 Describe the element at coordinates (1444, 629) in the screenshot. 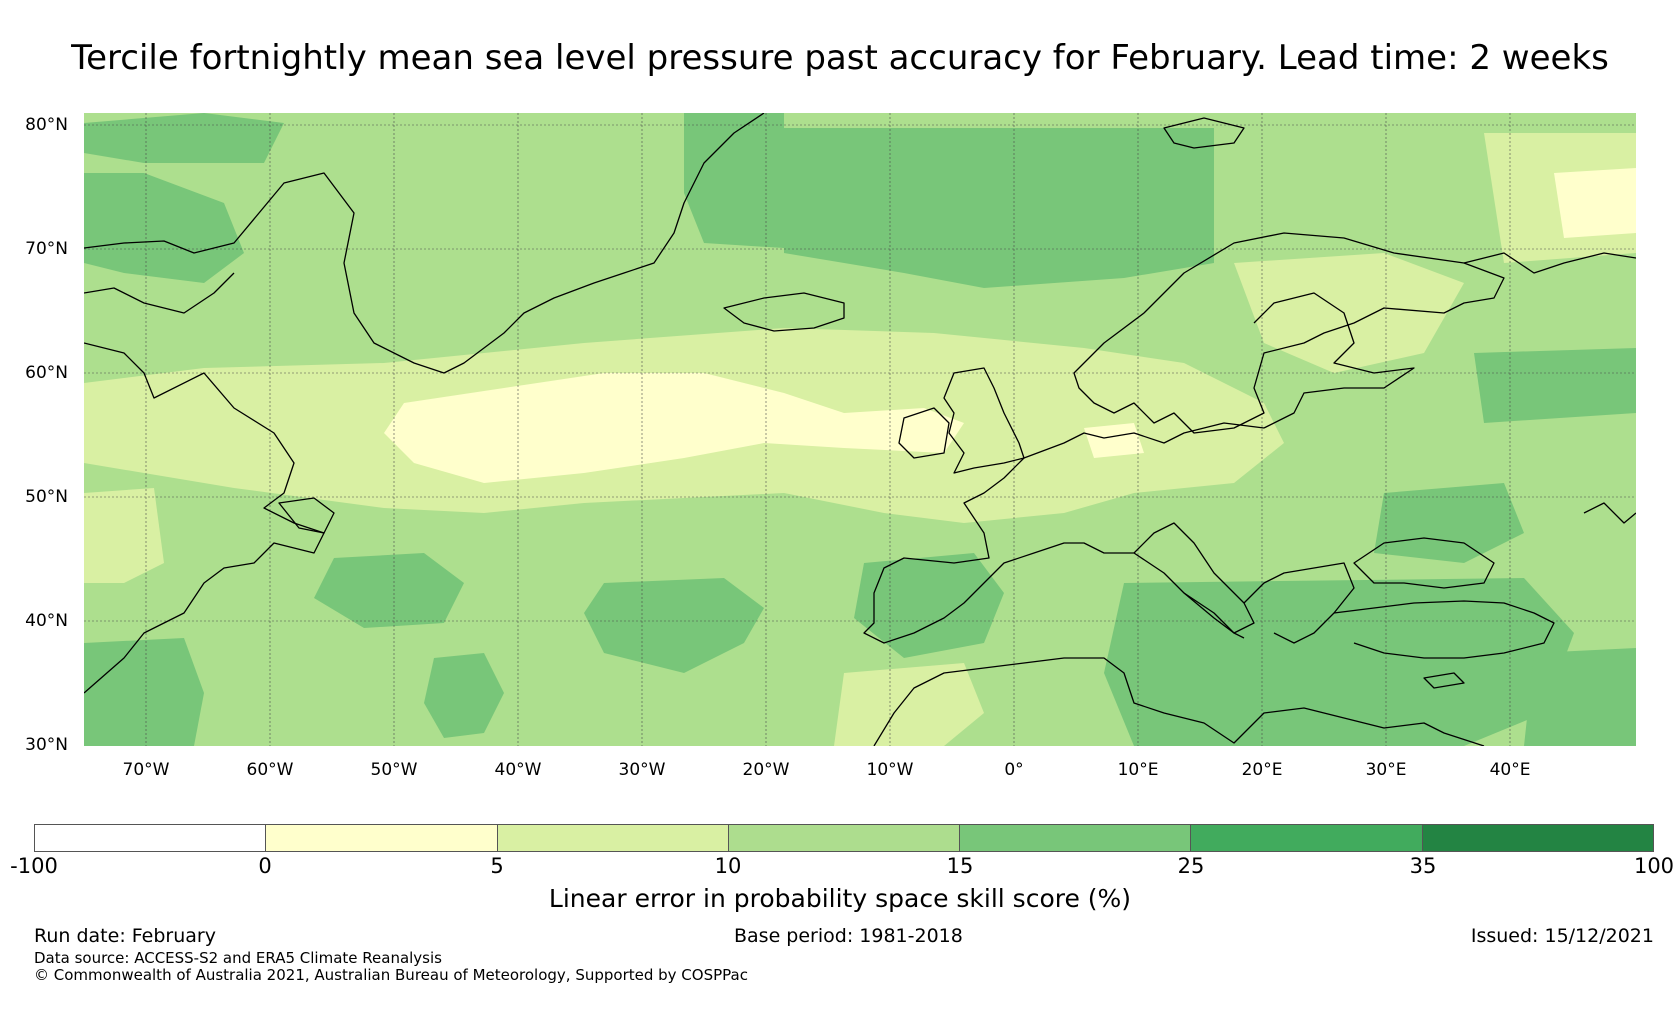

I see `coastline-turkey` at that location.